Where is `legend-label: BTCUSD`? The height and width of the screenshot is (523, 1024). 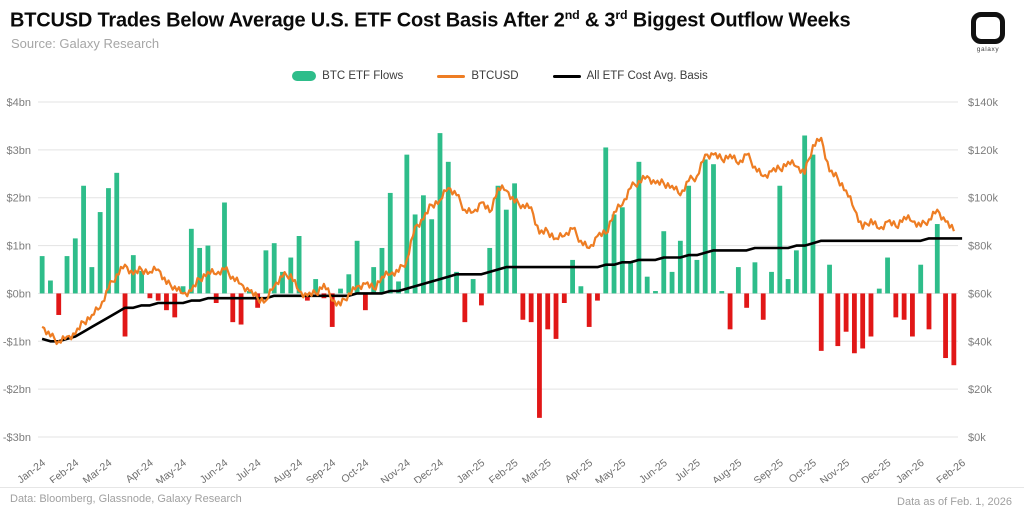 legend-label: BTCUSD is located at coordinates (495, 76).